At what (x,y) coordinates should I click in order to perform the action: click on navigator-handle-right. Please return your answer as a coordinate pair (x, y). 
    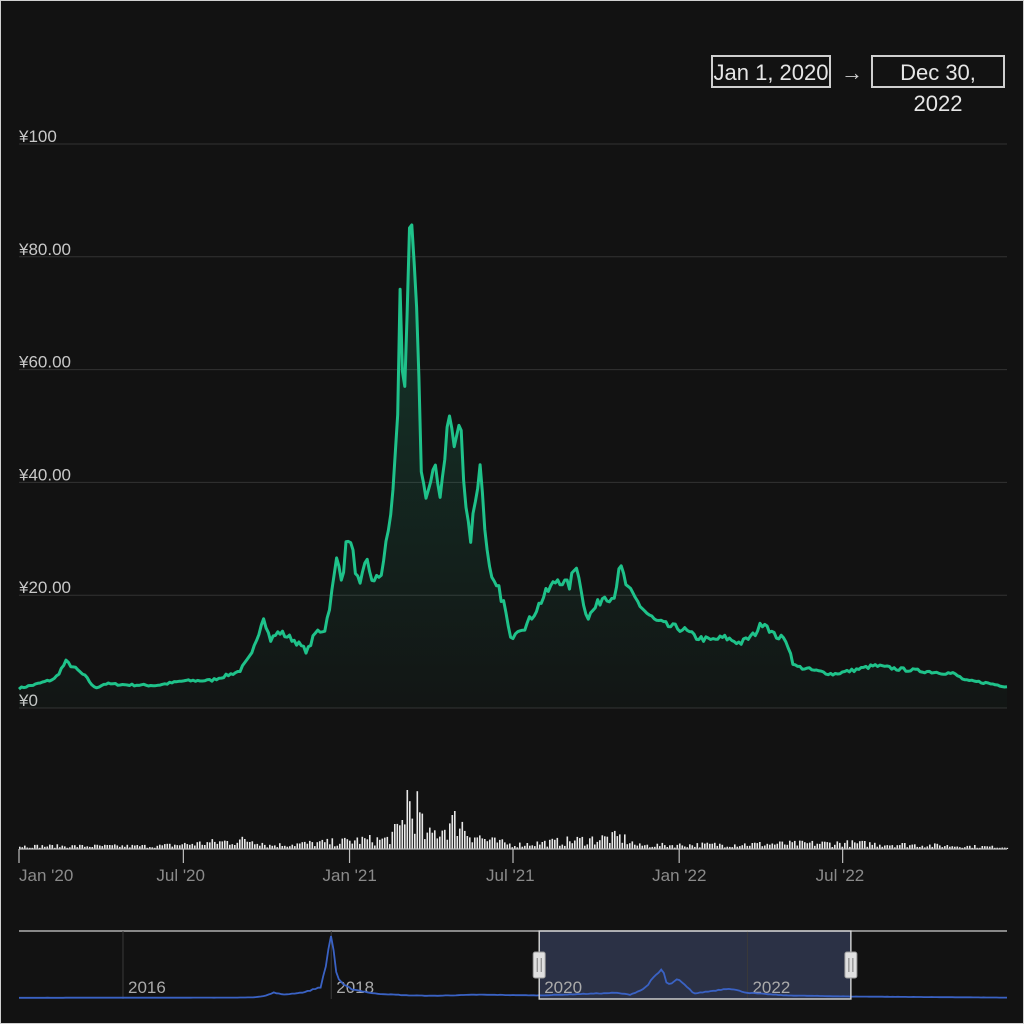
    Looking at the image, I should click on (851, 965).